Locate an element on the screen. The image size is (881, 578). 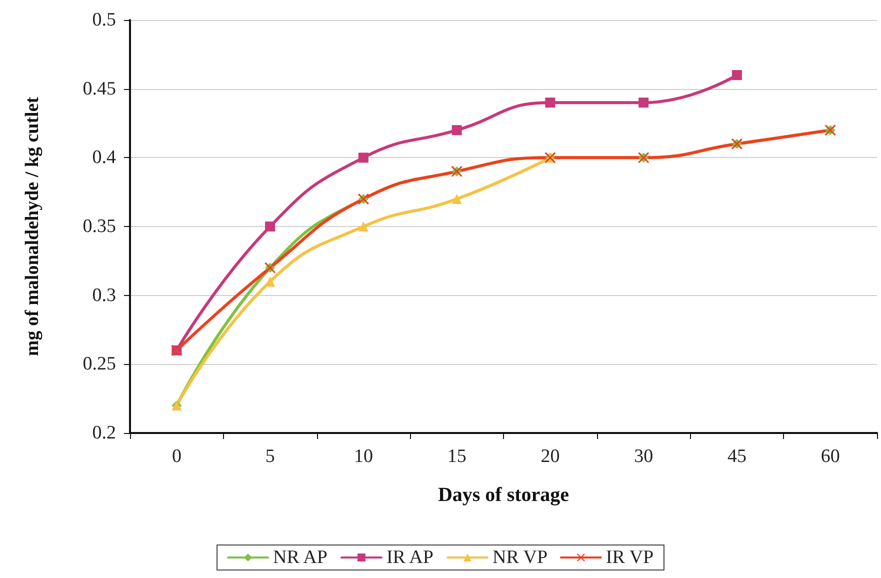
x-tick-label: 10 is located at coordinates (363, 456).